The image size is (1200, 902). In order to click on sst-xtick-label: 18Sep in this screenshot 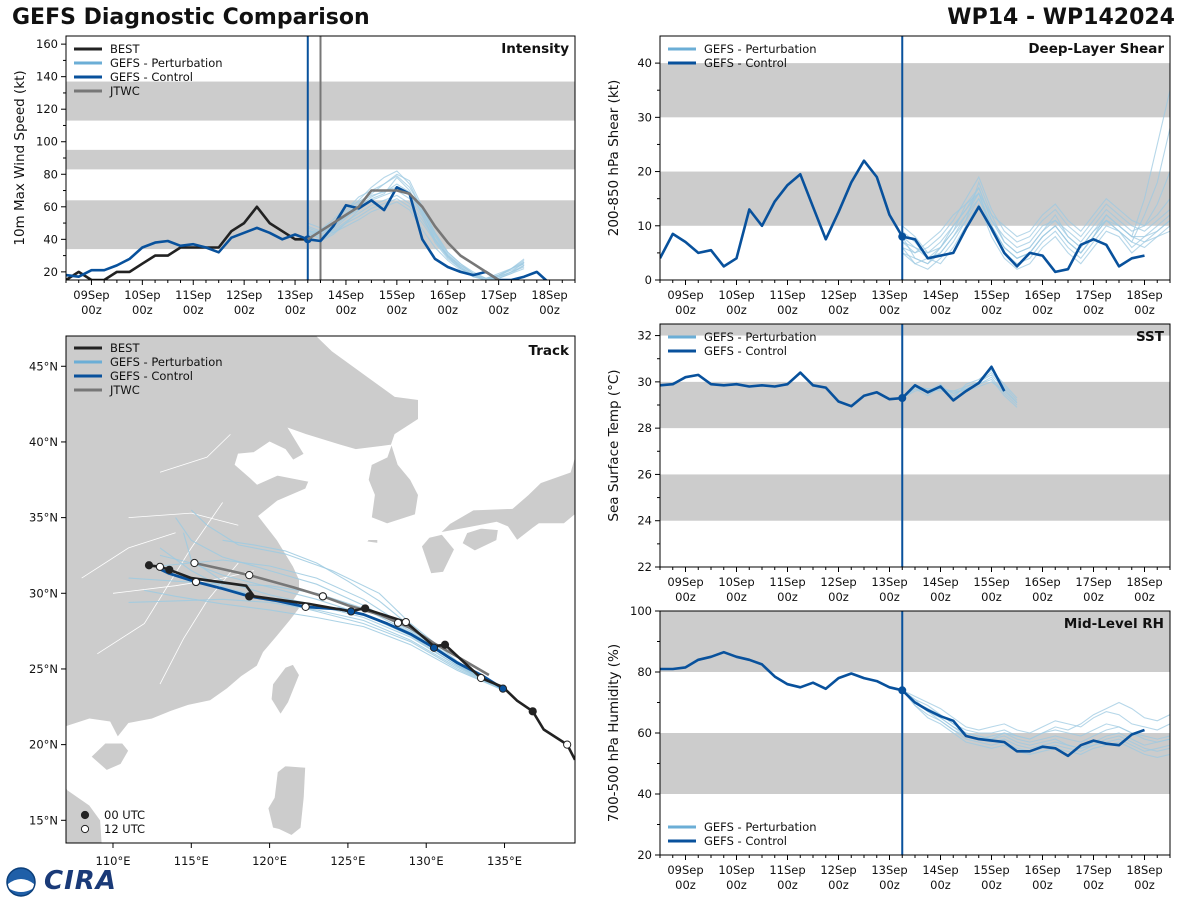, I will do `click(1144, 582)`.